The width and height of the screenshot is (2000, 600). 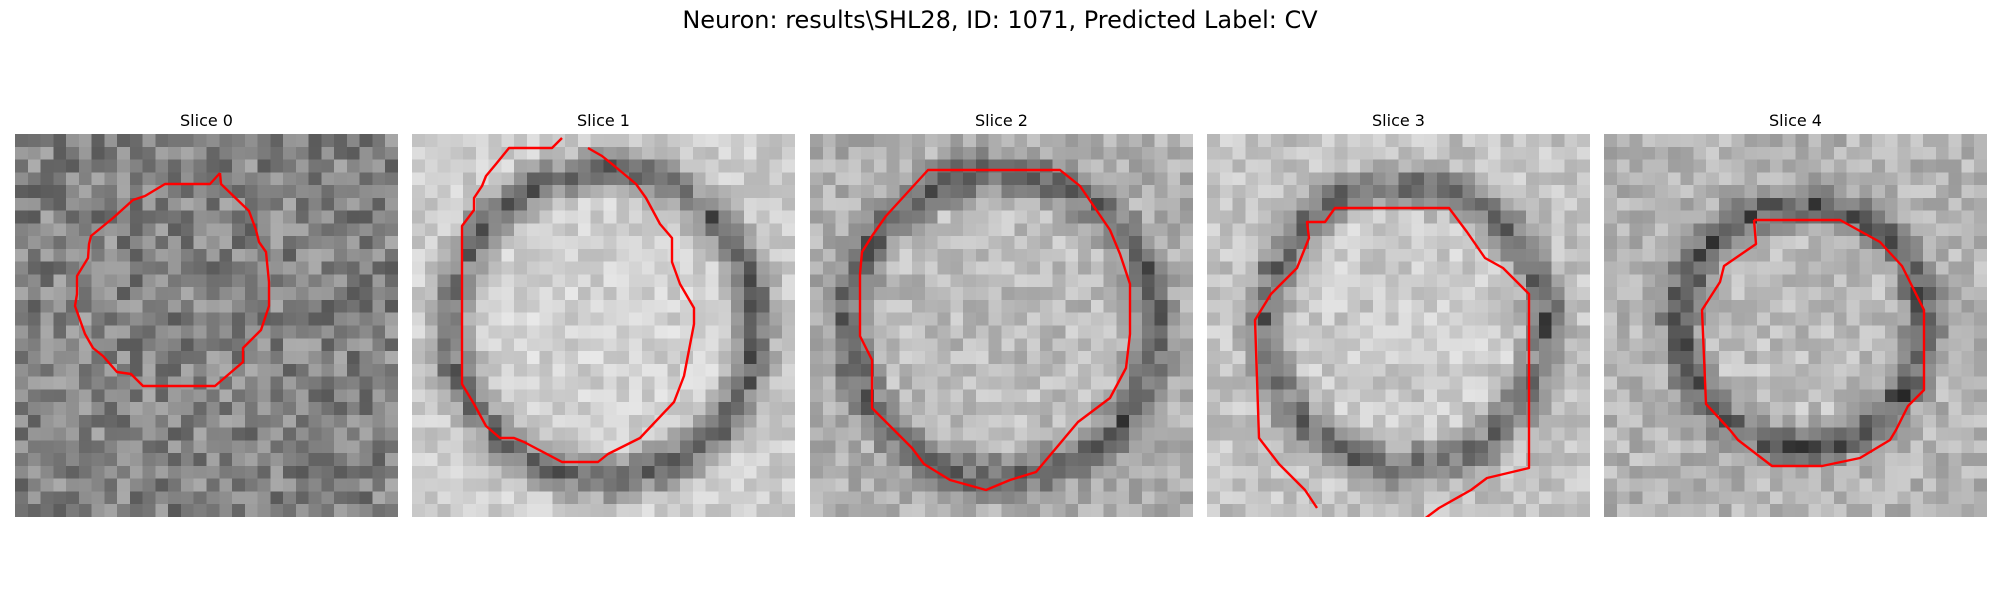 I want to click on slice-title: Slice 2, so click(x=1001, y=120).